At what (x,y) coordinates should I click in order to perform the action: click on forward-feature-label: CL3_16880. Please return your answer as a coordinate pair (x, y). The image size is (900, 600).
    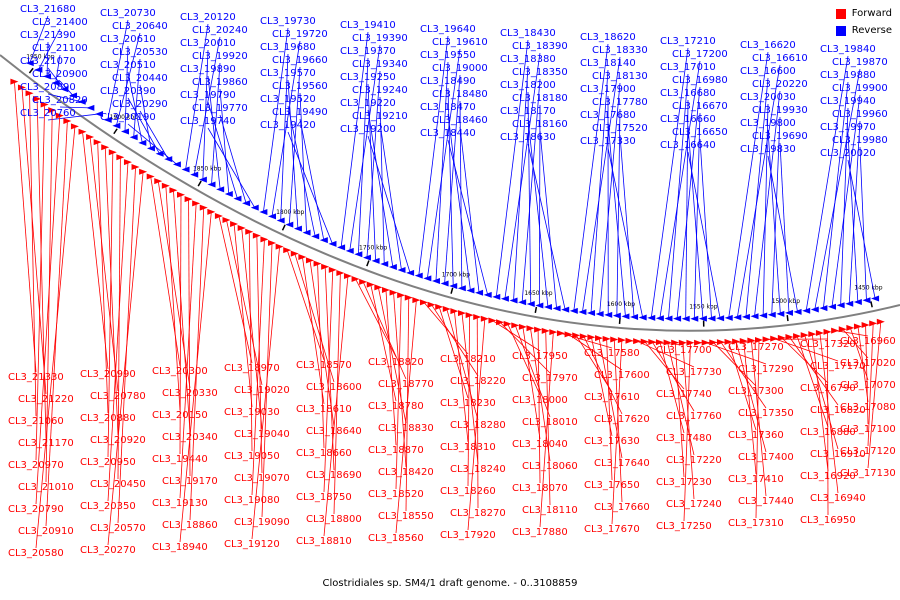
    Looking at the image, I should click on (828, 432).